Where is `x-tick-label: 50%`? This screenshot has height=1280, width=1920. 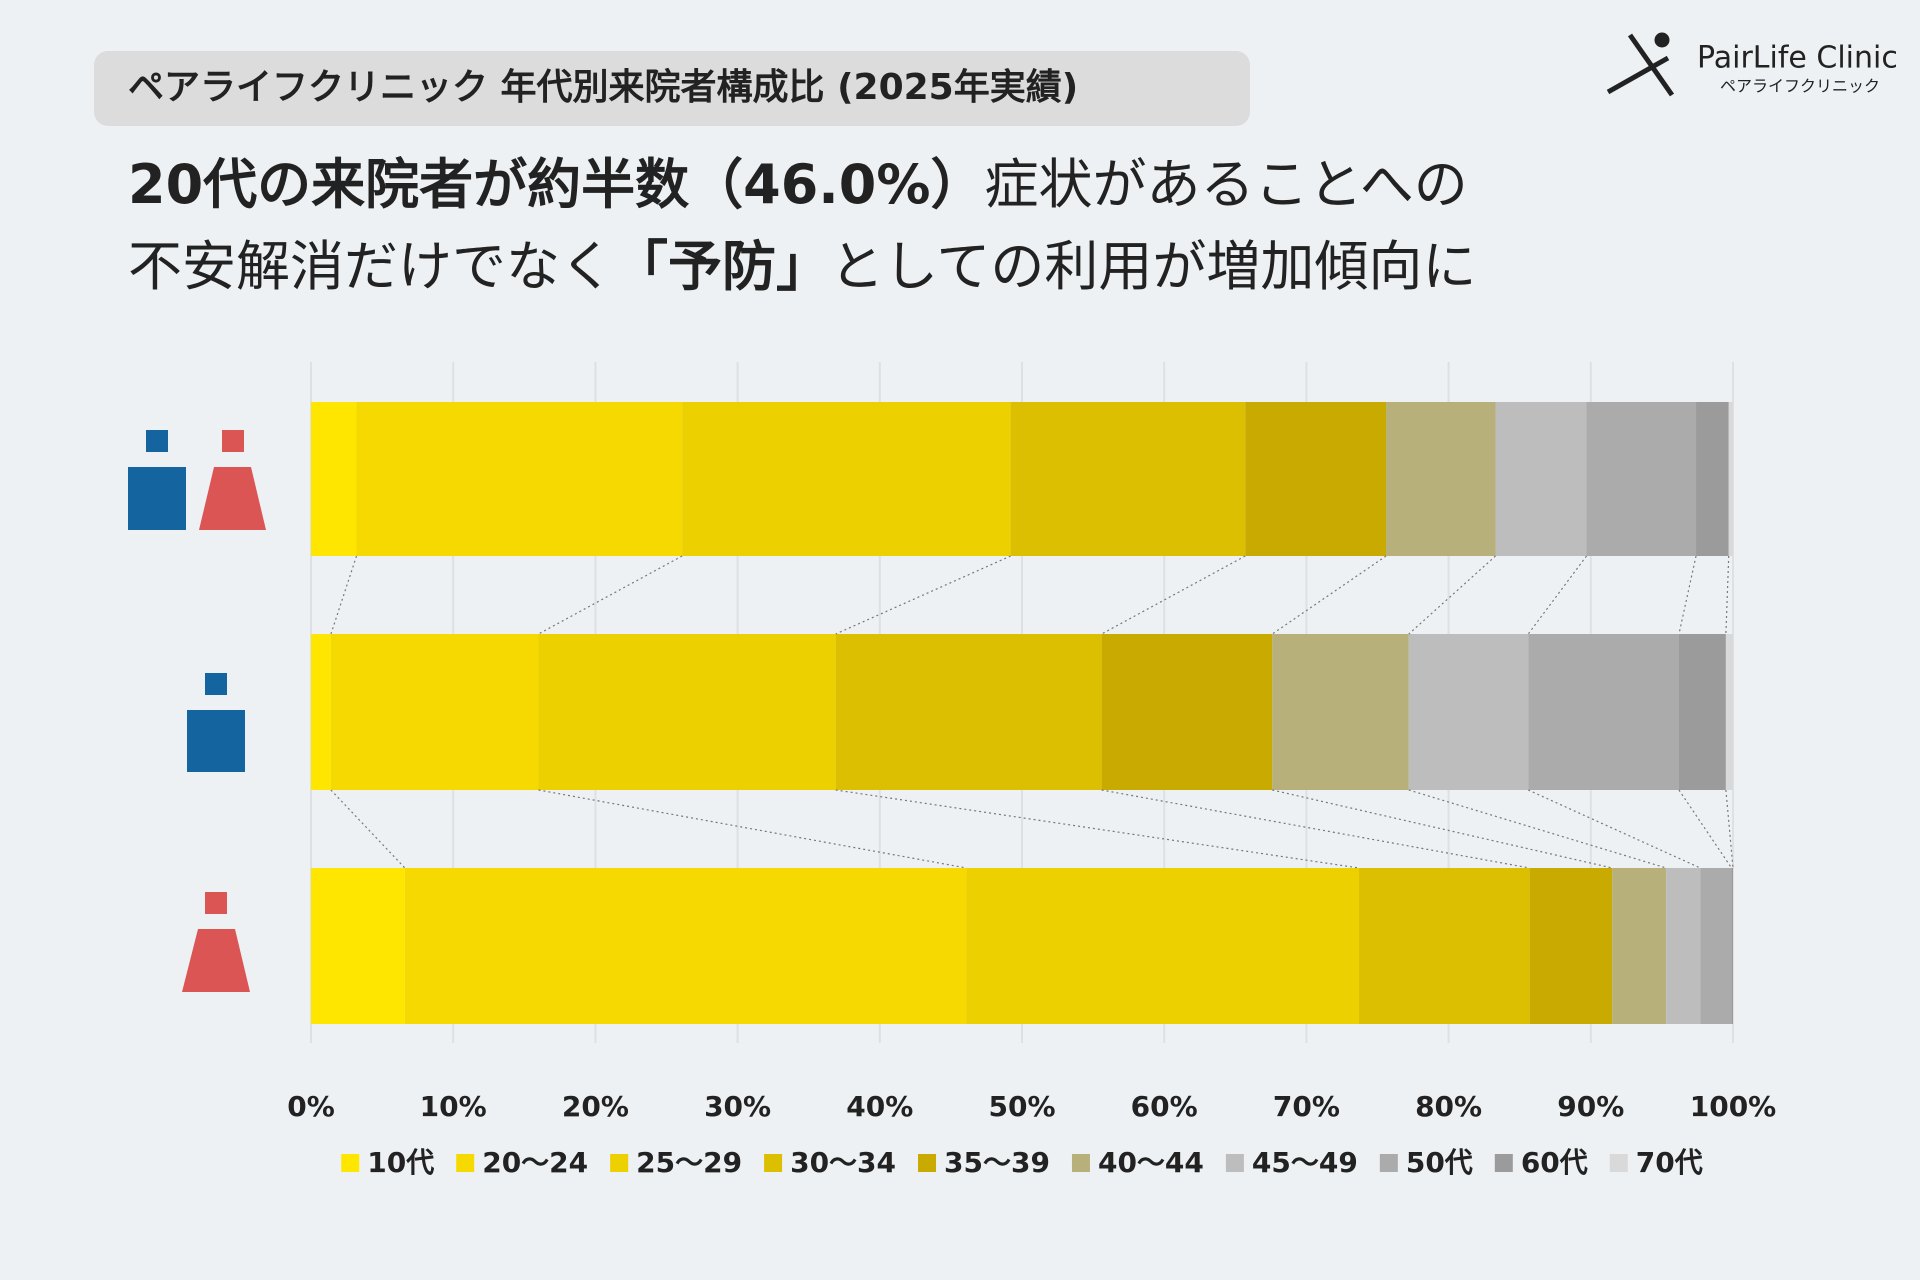
x-tick-label: 50% is located at coordinates (1021, 1106).